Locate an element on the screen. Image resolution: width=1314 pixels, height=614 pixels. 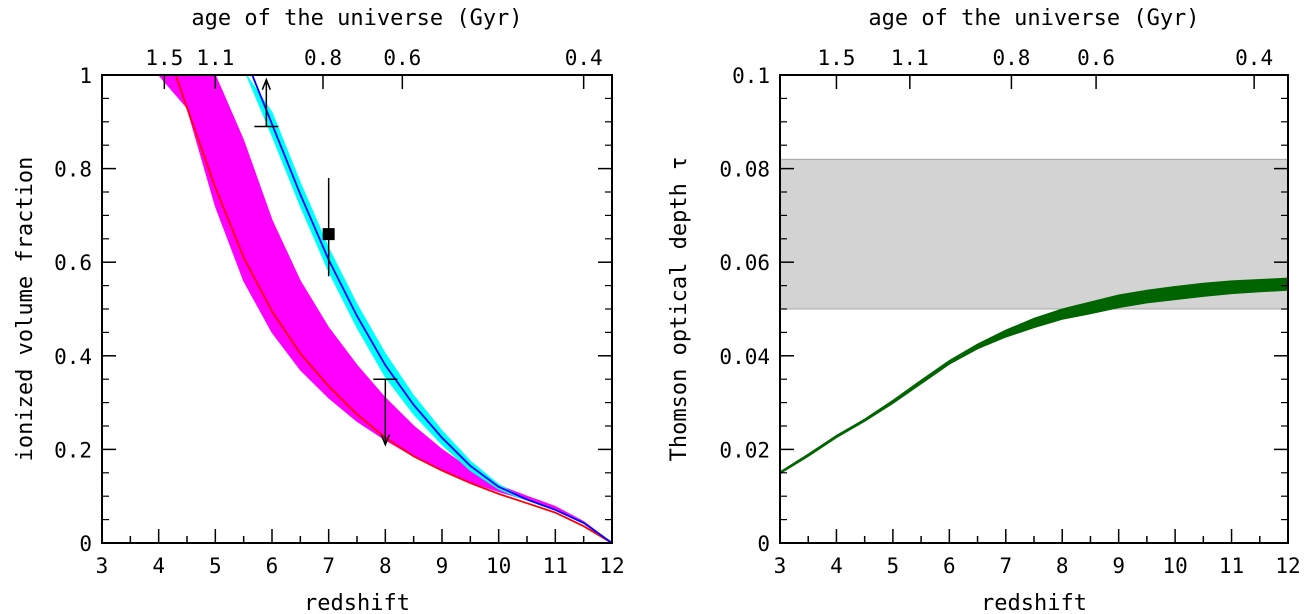
y-axis-title: Thomson optical depth τ is located at coordinates (679, 309).